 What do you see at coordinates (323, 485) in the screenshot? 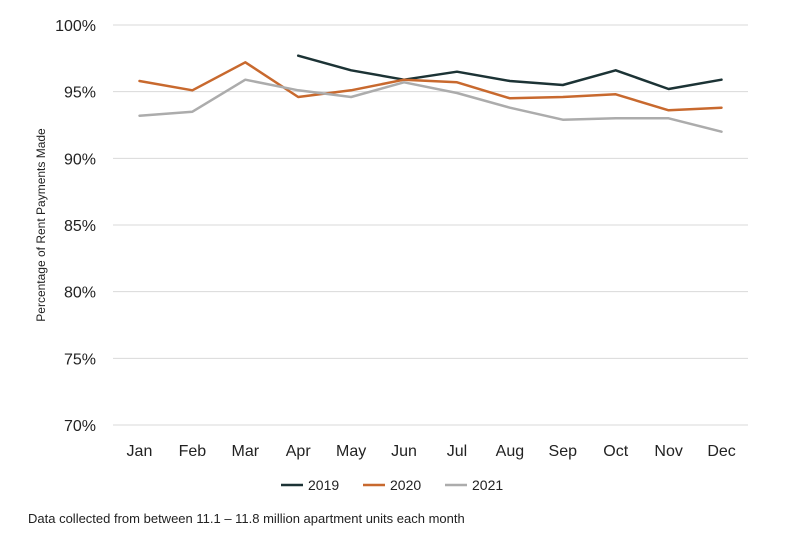
I see `legend-label: 2019` at bounding box center [323, 485].